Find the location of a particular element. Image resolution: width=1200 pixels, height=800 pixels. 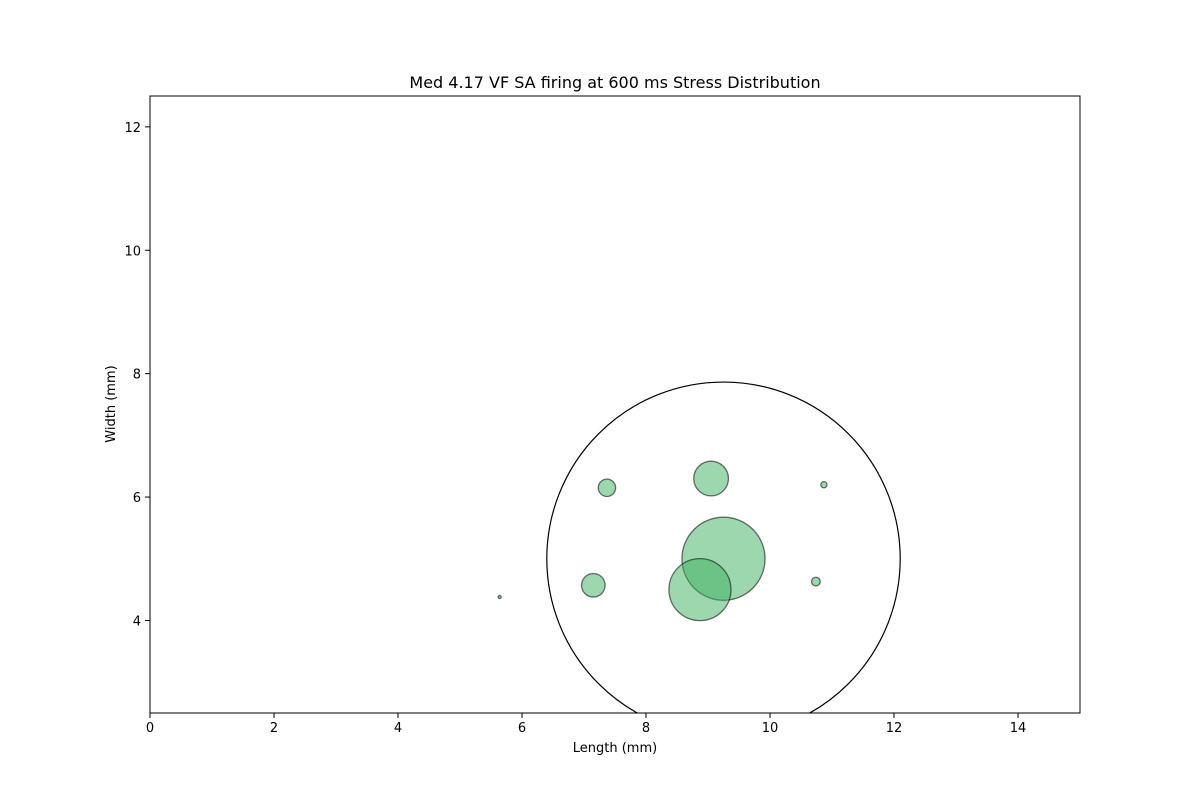

x-tick-label: 10 is located at coordinates (770, 728).